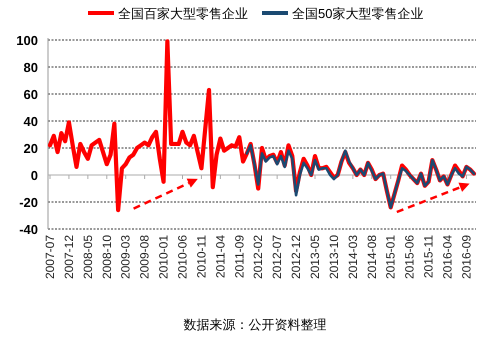  I want to click on x-tick-label: 2008-10, so click(107, 257).